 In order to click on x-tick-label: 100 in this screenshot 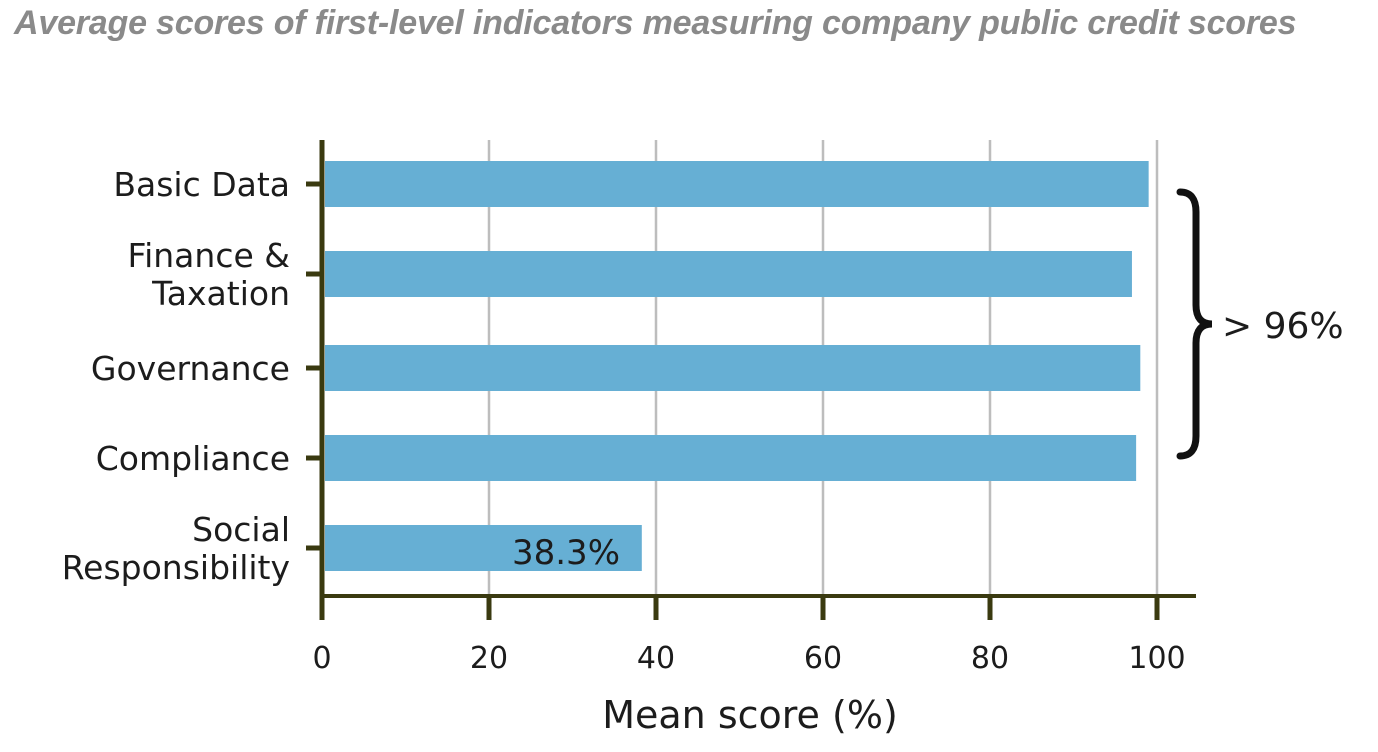, I will do `click(1156, 658)`.